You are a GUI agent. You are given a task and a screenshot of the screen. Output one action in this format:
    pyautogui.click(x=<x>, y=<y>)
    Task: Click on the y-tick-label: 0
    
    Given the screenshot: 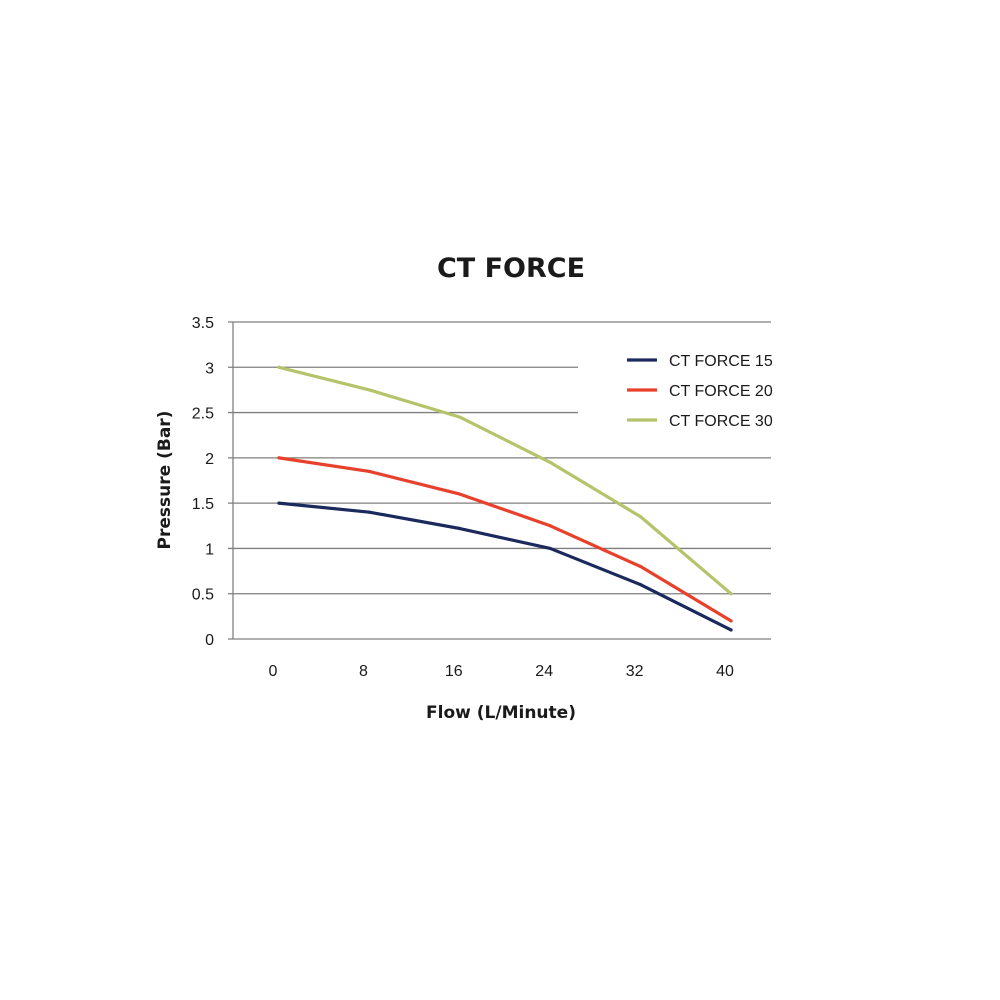 What is the action you would take?
    pyautogui.click(x=209, y=640)
    